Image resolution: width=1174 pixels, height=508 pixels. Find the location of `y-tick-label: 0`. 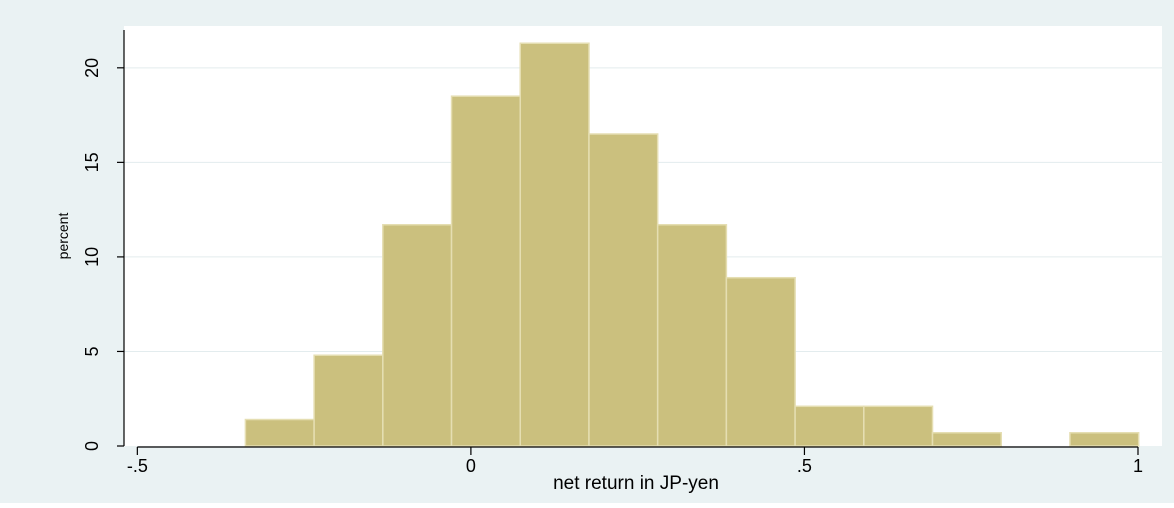

y-tick-label: 0 is located at coordinates (92, 446).